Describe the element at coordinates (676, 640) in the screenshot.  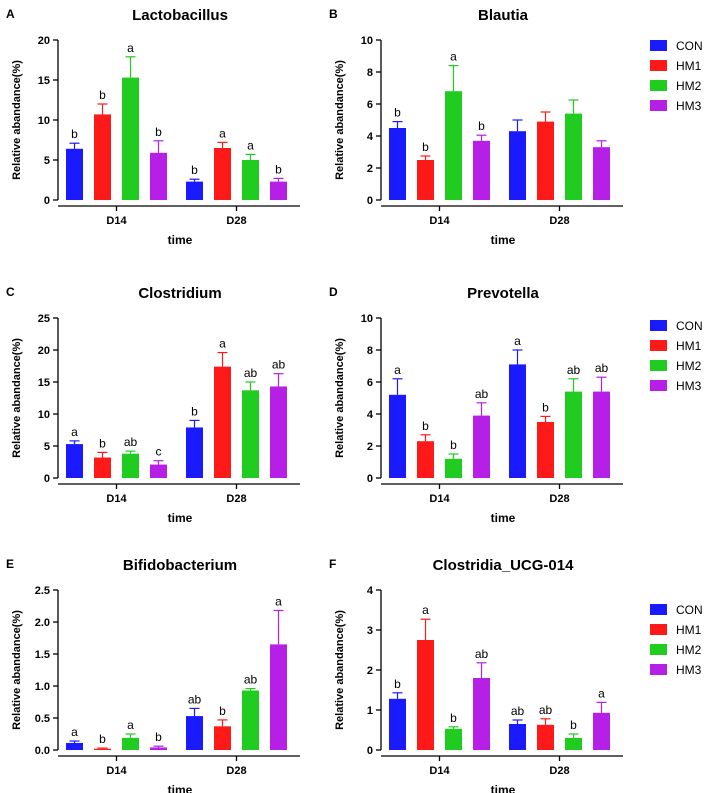
I see `legend-bottom: CON HM1 HM2 HM3` at that location.